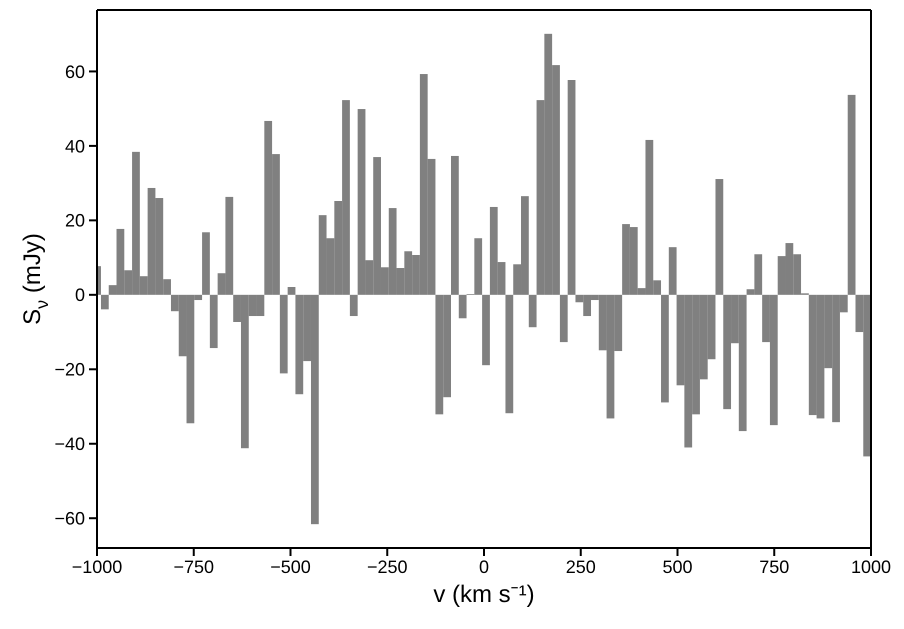 This screenshot has height=629, width=904. I want to click on x-tick-label: −1000, so click(97, 566).